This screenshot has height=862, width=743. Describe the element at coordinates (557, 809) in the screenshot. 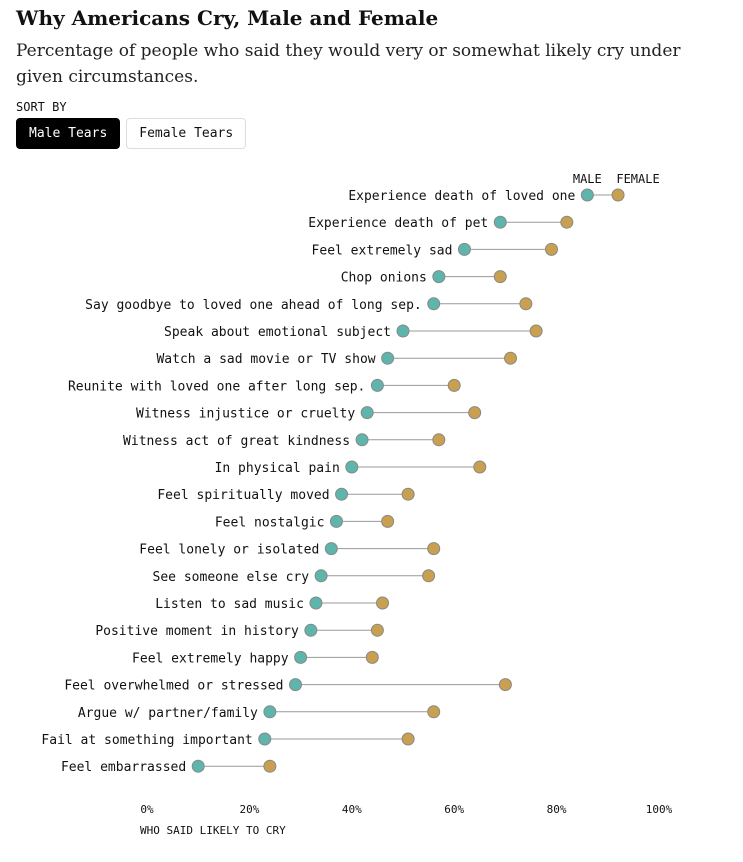

I see `x-tick-label: 80%` at that location.